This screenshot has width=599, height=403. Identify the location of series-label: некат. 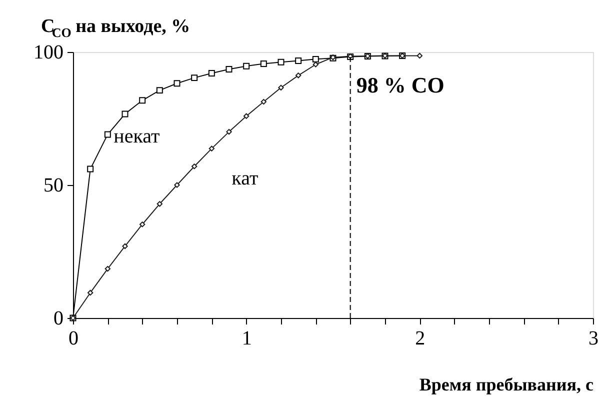
(137, 136).